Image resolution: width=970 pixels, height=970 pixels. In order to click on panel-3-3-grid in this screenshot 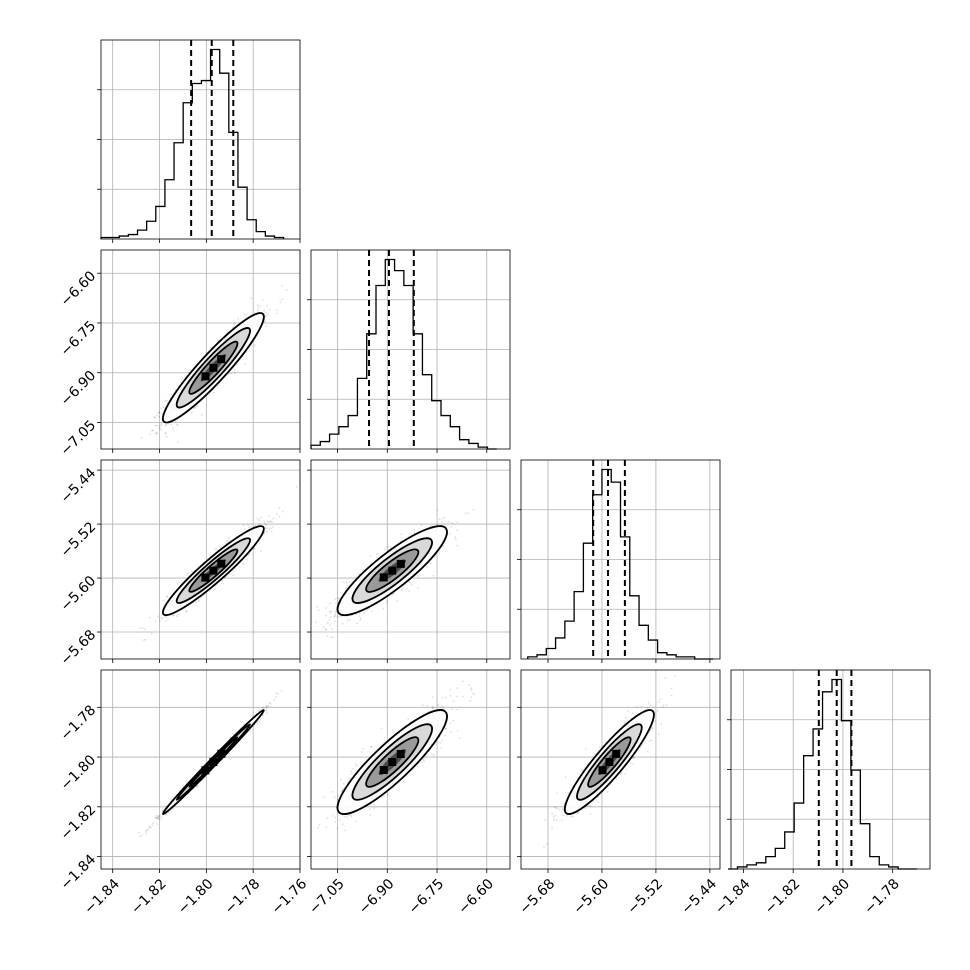, I will do `click(828, 771)`.